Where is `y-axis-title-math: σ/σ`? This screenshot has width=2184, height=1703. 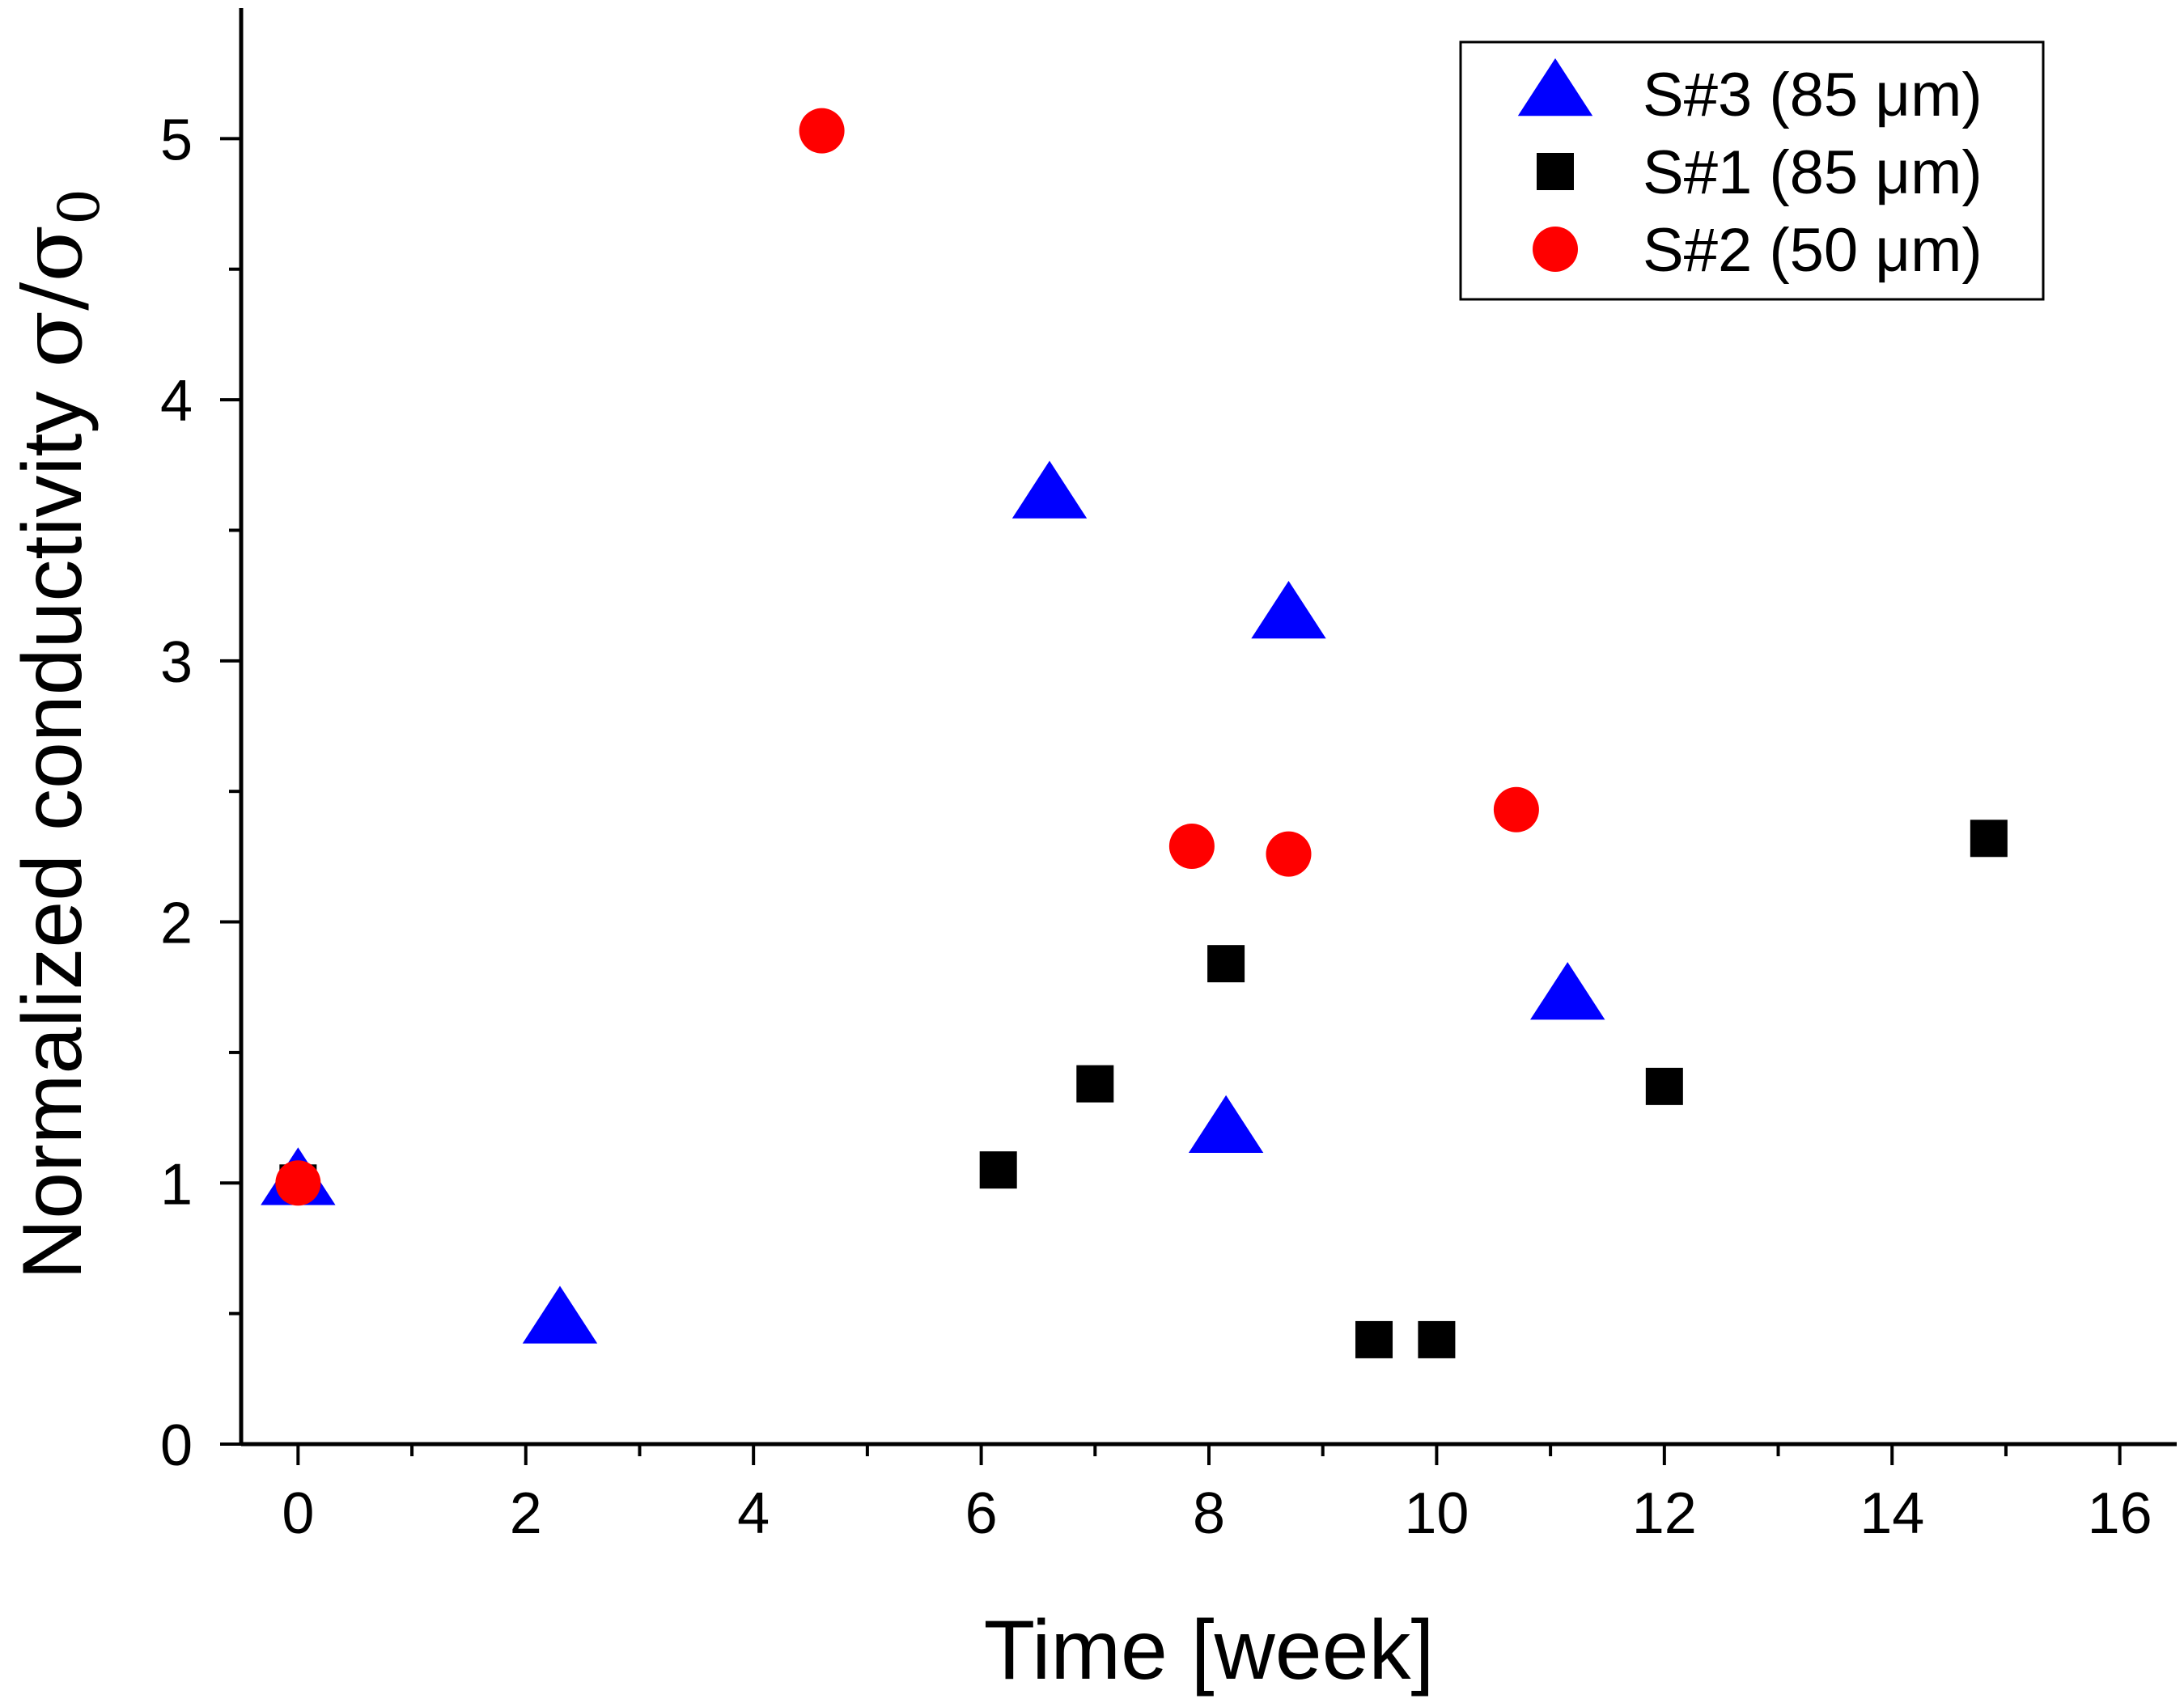 y-axis-title-math: σ/σ is located at coordinates (52, 296).